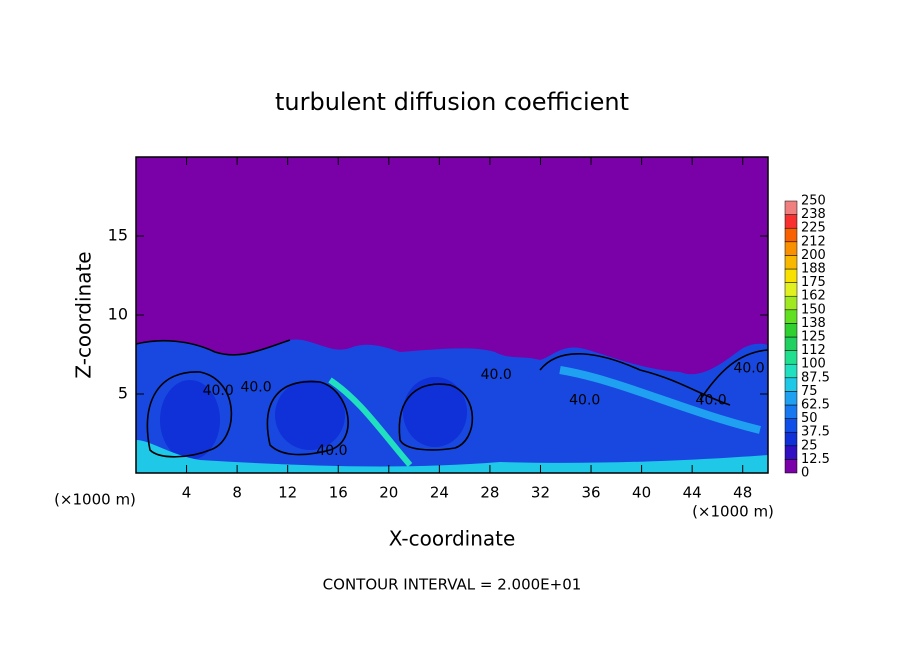 This screenshot has width=904, height=658. What do you see at coordinates (641, 493) in the screenshot?
I see `x-tick-label: 40` at bounding box center [641, 493].